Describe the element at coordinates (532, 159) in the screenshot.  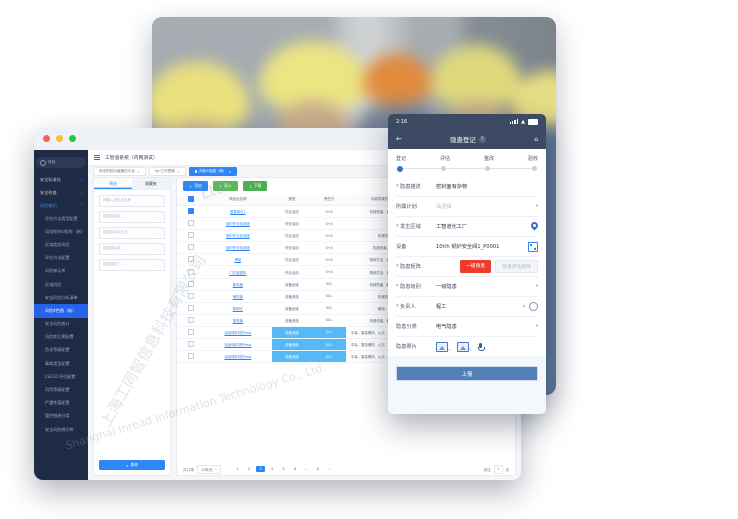
I see `step-label-accept: 验收` at that location.